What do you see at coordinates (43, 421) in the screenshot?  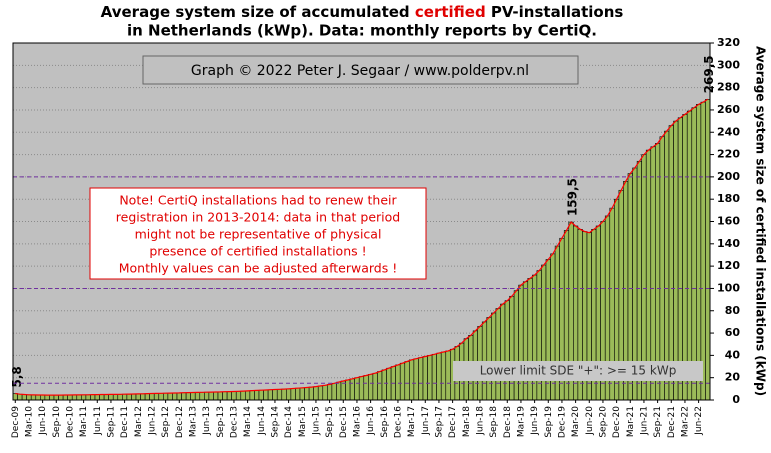 I see `x-tick-label: Jun-10` at bounding box center [43, 421].